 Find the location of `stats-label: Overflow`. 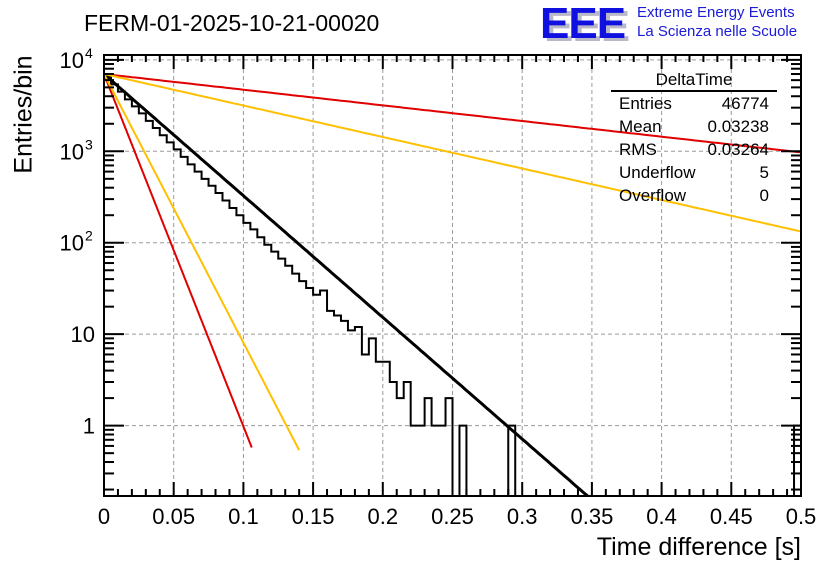

stats-label: Overflow is located at coordinates (653, 195).